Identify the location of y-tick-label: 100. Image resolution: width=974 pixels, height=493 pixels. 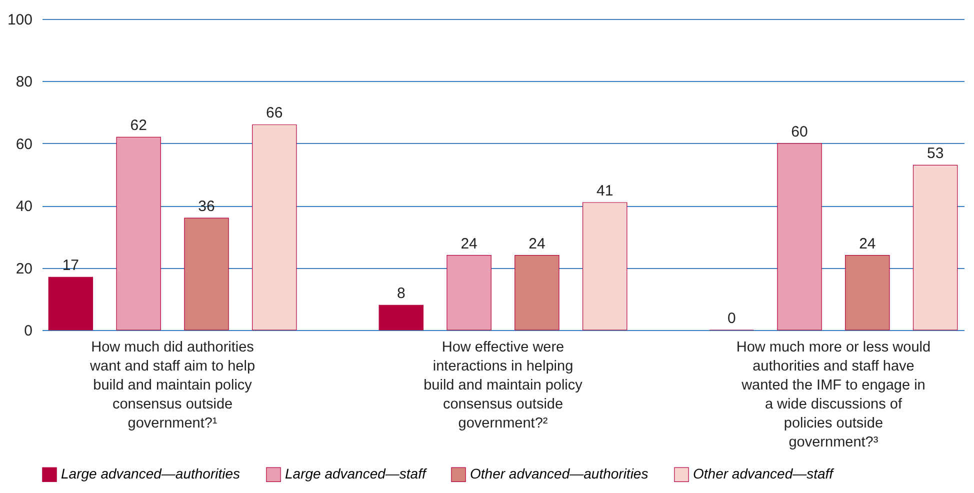
(19, 20).